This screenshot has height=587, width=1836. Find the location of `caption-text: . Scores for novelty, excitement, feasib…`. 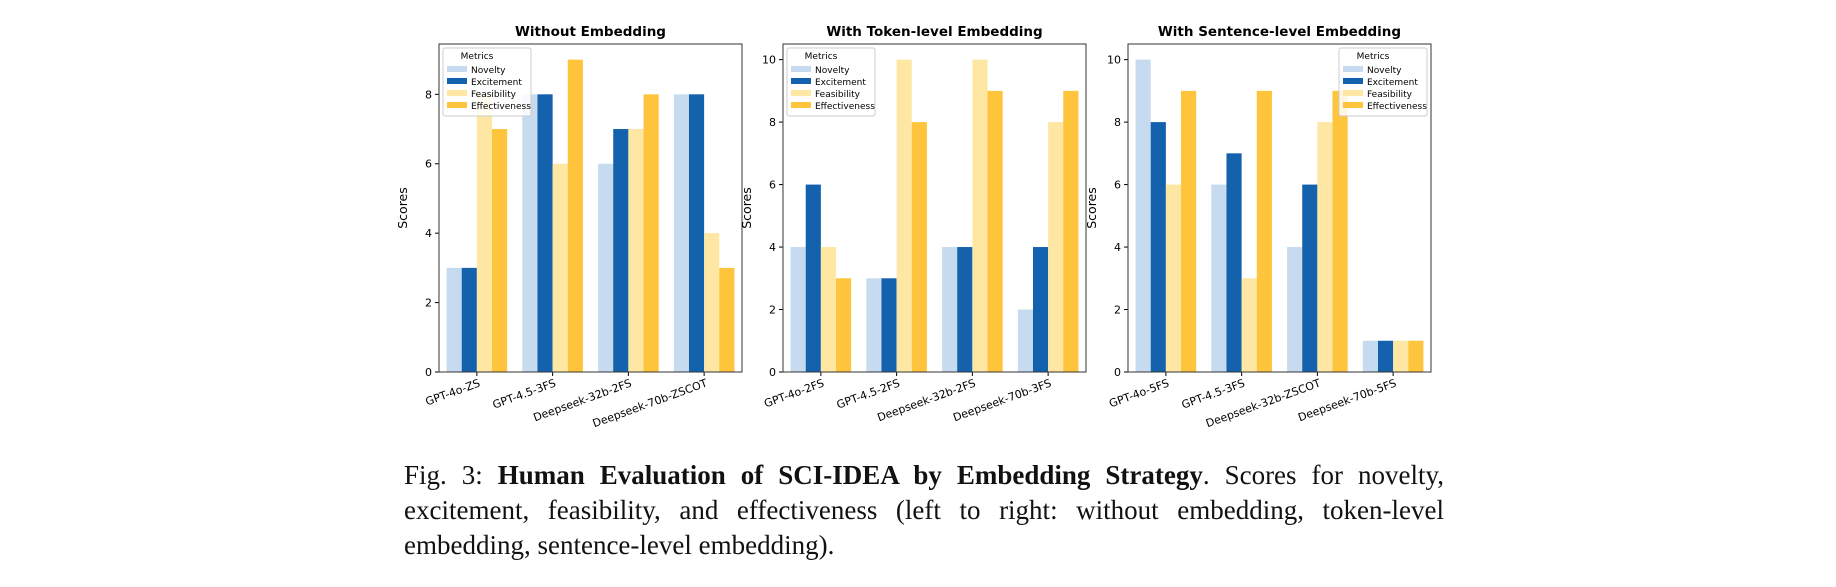

caption-text: . Scores for novelty, excitement, feasib… is located at coordinates (924, 510).